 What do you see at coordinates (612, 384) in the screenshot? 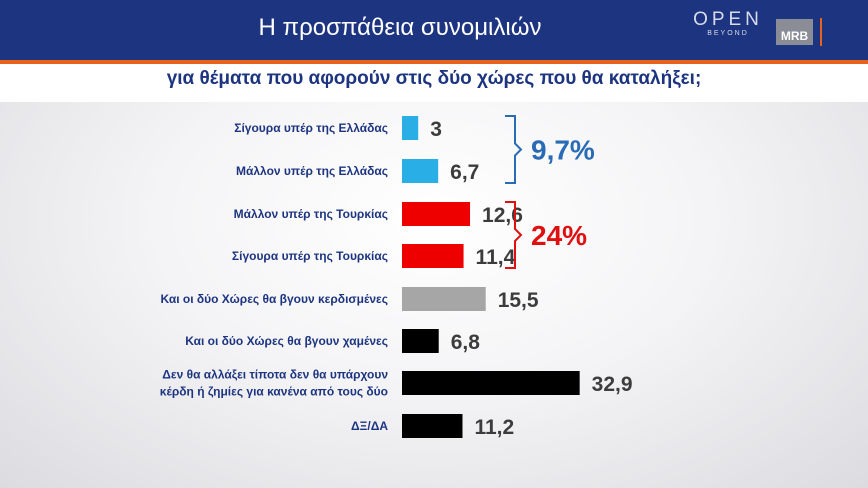
I see `value-label: 32,9` at bounding box center [612, 384].